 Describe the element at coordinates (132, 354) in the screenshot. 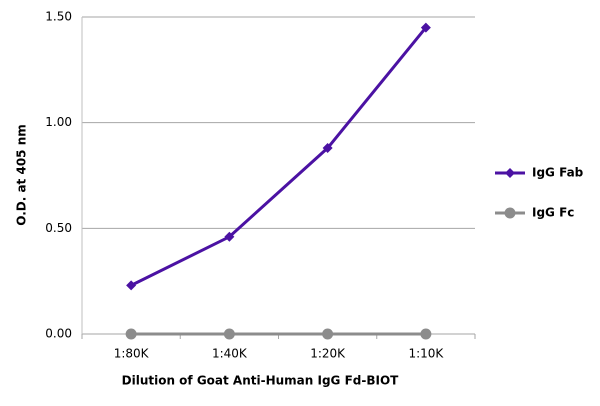

I see `x-tick-label: 1:80K` at that location.